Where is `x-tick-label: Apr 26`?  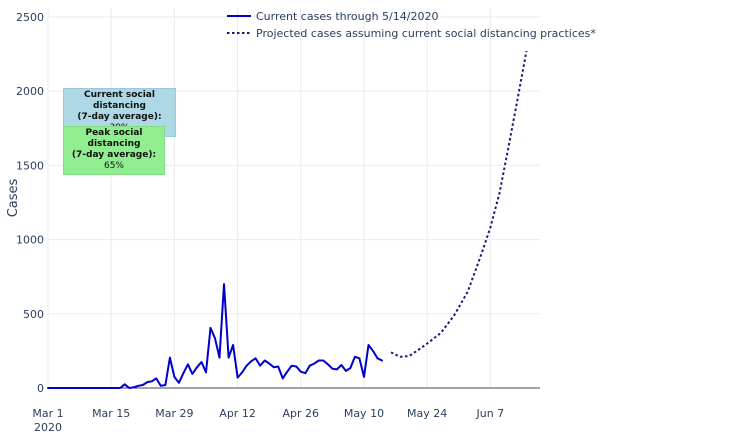 x-tick-label: Apr 26 is located at coordinates (301, 413).